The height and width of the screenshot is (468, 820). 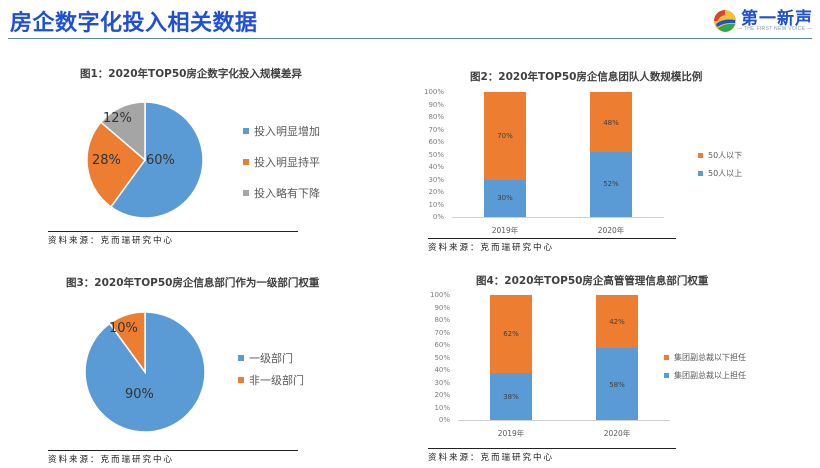 I want to click on legend-swatch-gray, so click(x=246, y=193).